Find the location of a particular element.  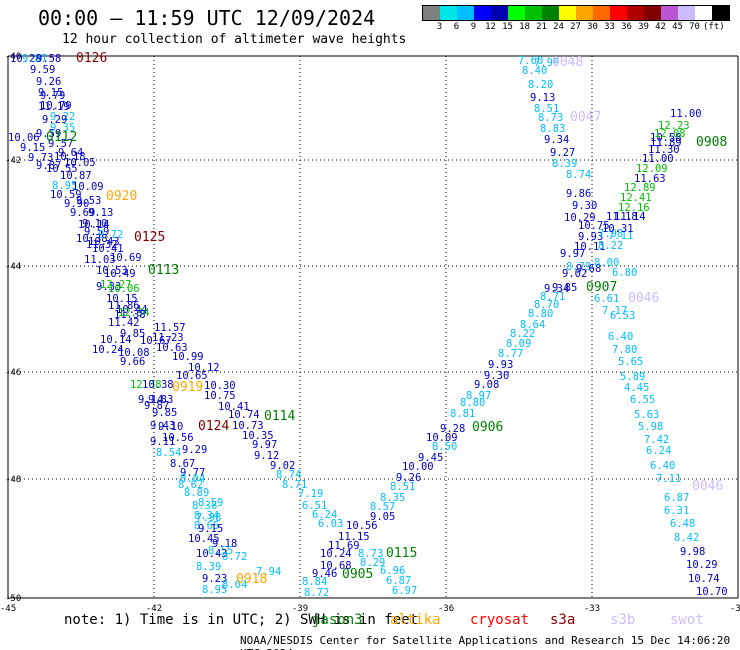

wave-height-label: 10.08 is located at coordinates (134, 353).